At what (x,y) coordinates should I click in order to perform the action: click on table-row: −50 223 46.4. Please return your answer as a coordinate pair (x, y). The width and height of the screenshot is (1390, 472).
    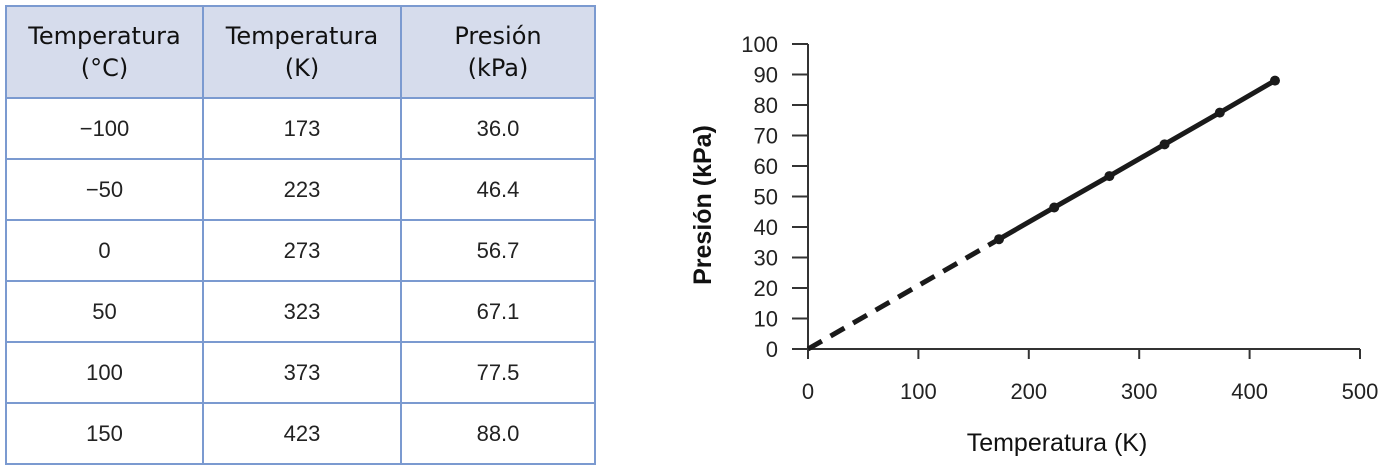
    Looking at the image, I should click on (300, 189).